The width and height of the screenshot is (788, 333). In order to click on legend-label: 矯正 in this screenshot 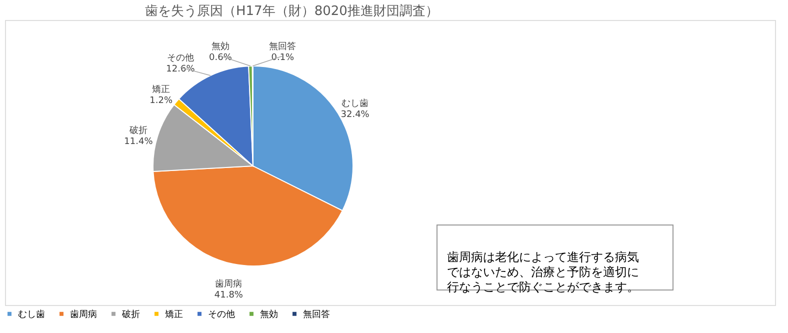, I will do `click(174, 314)`.